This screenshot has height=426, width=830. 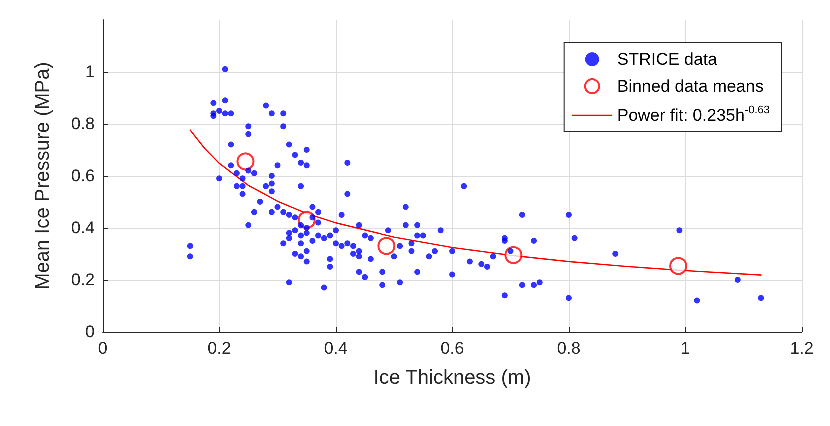 What do you see at coordinates (569, 348) in the screenshot?
I see `x-tick-label: 0.8` at bounding box center [569, 348].